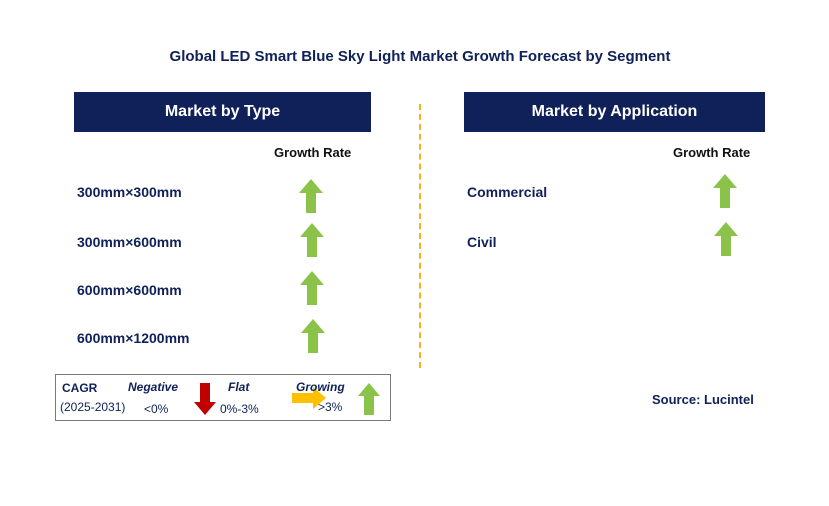 The height and width of the screenshot is (506, 829). What do you see at coordinates (129, 192) in the screenshot?
I see `type-row-label: 300mm×300mm` at bounding box center [129, 192].